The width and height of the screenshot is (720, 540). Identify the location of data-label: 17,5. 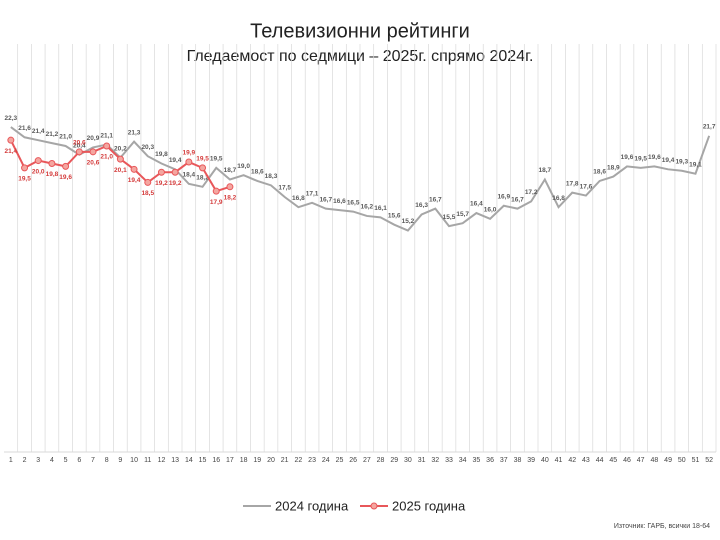
(284, 188).